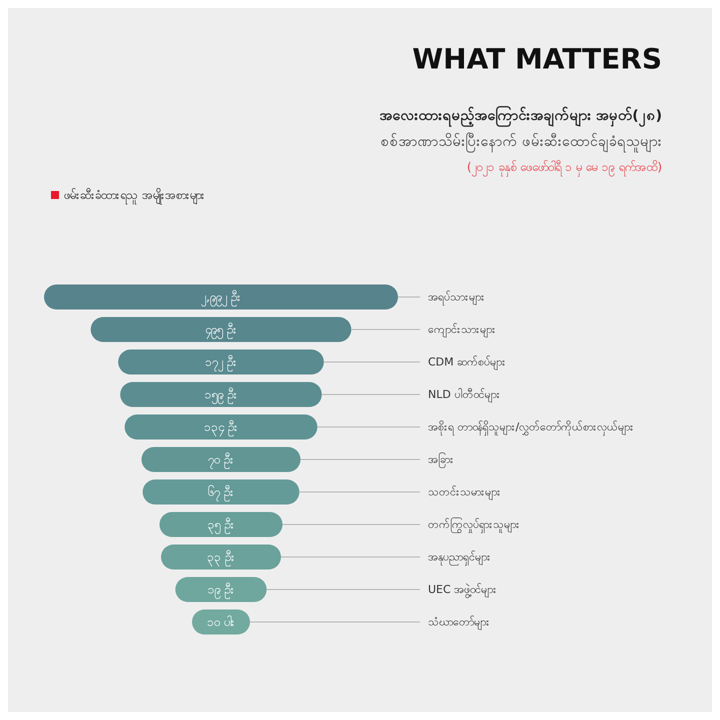  I want to click on category-label: အနုပညာရှင်များ, so click(459, 558).